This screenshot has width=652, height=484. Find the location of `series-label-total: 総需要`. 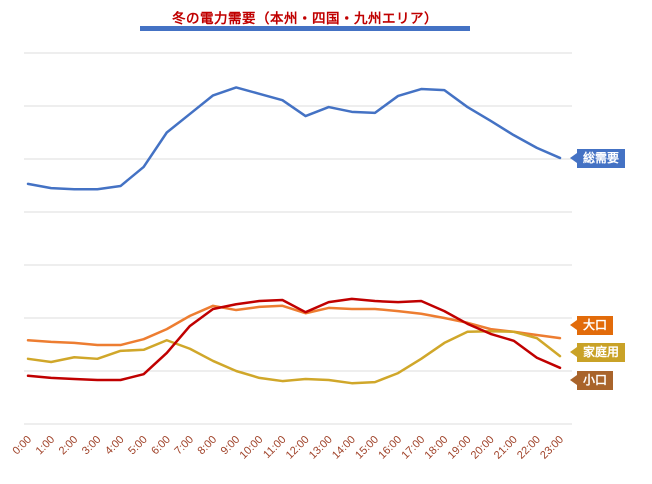

series-label-total: 総需要 is located at coordinates (598, 158).